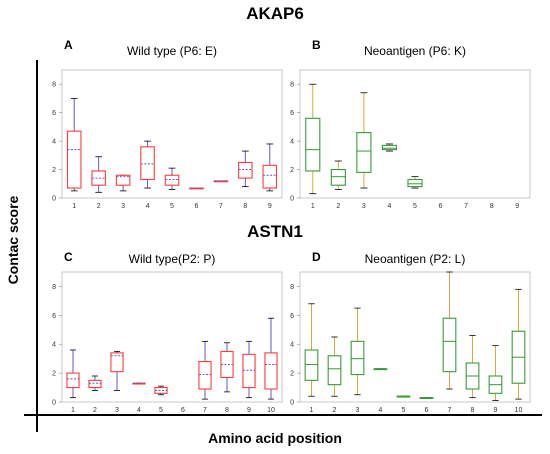 This screenshot has width=550, height=454. Describe the element at coordinates (415, 259) in the screenshot. I see `panel-title-d: Neoantigen (P2: L)` at that location.